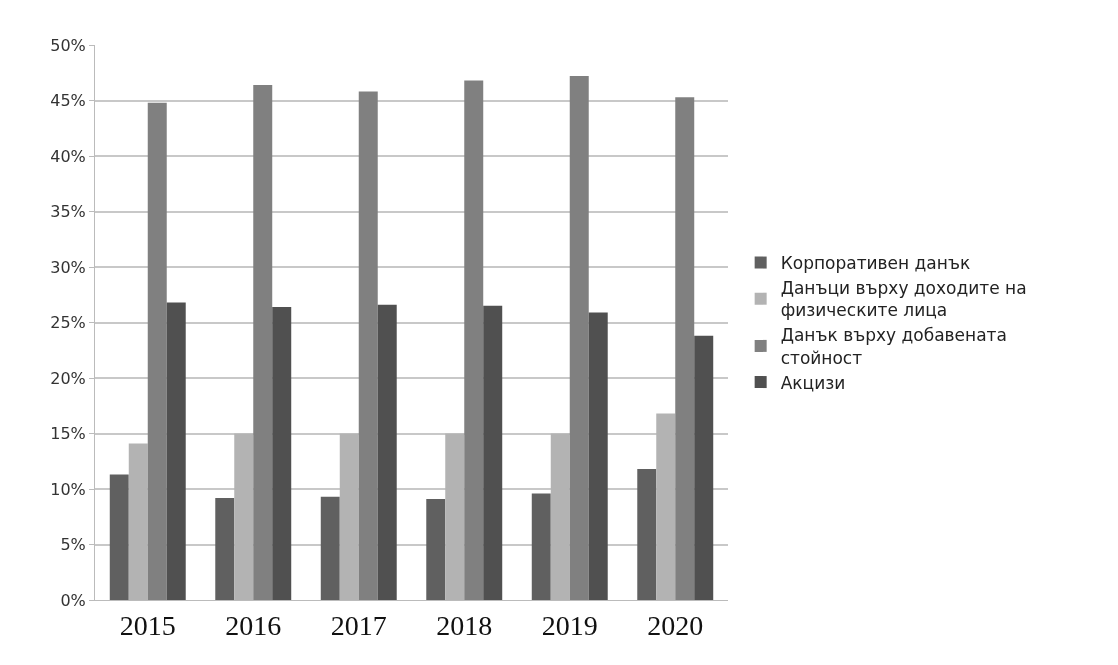 Image resolution: width=1118 pixels, height=665 pixels. What do you see at coordinates (68, 101) in the screenshot?
I see `y-tick-label: 45%` at bounding box center [68, 101].